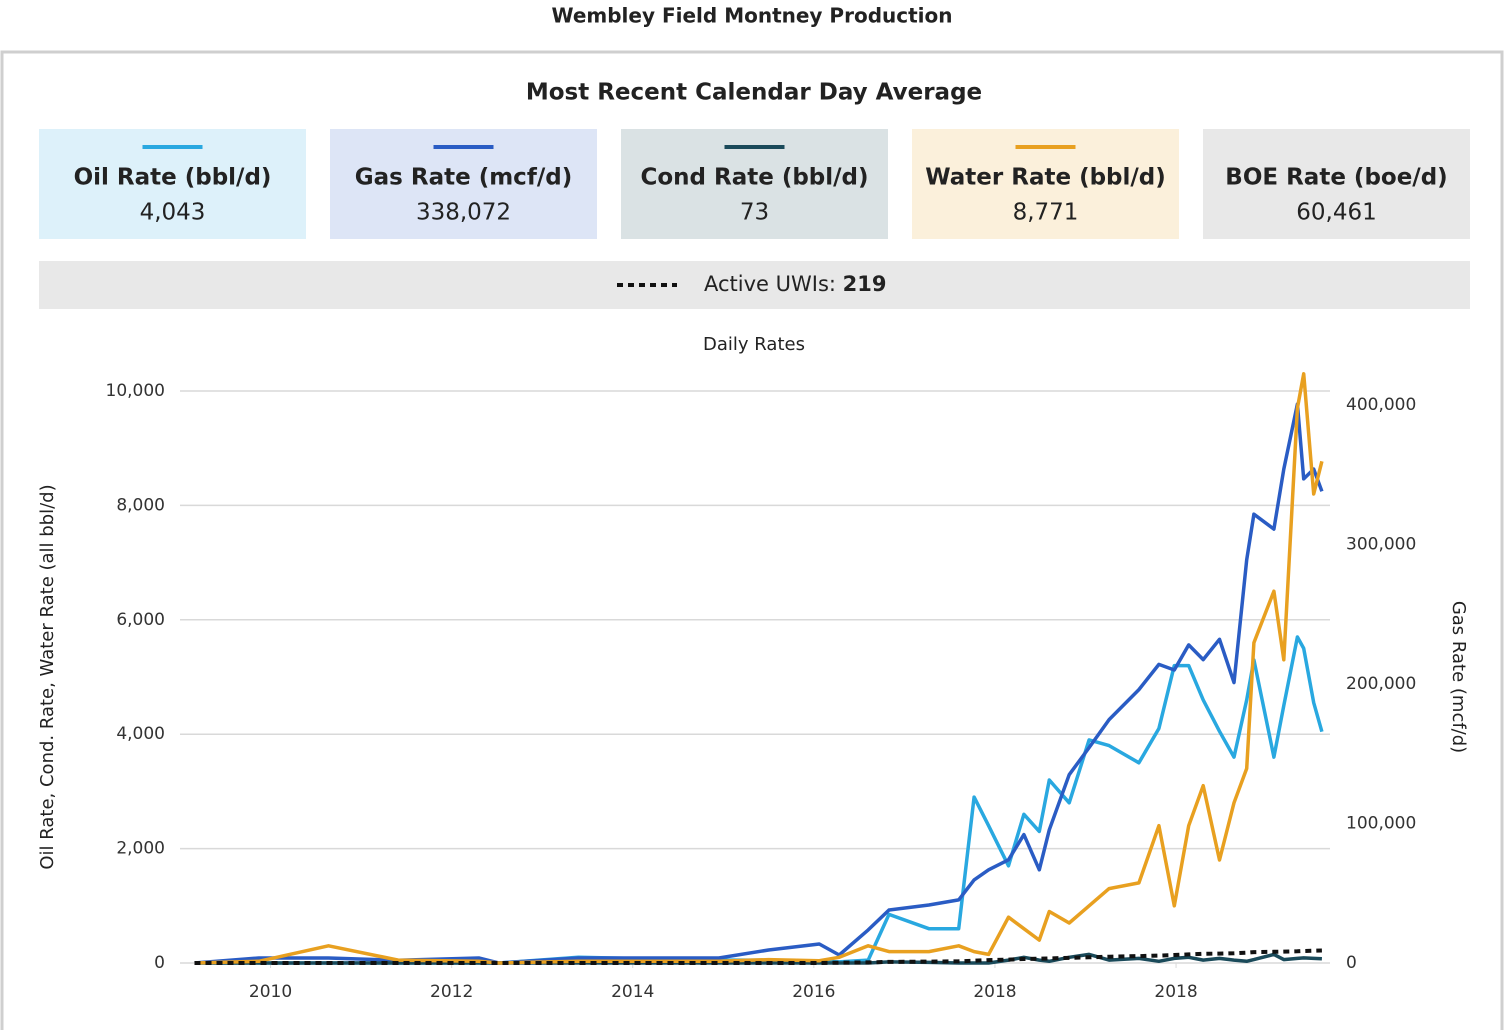  Describe the element at coordinates (140, 849) in the screenshot. I see `y-tick-label: 2,000` at that location.